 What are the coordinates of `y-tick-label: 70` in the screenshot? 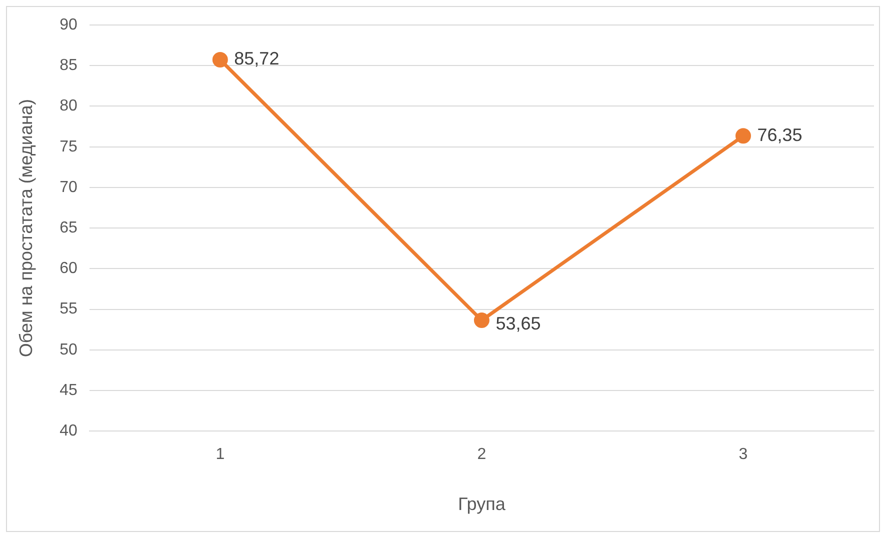 It's located at (69, 187).